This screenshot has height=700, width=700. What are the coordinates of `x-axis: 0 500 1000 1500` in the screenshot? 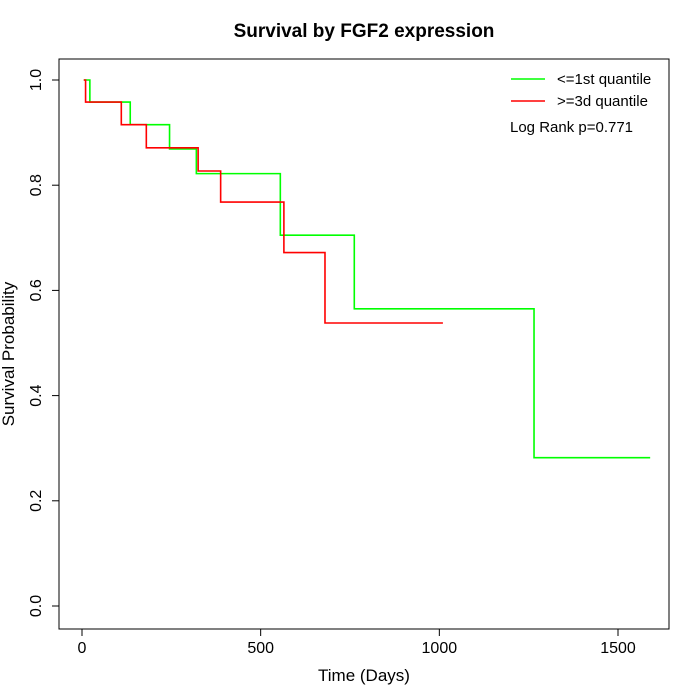 It's located at (357, 642).